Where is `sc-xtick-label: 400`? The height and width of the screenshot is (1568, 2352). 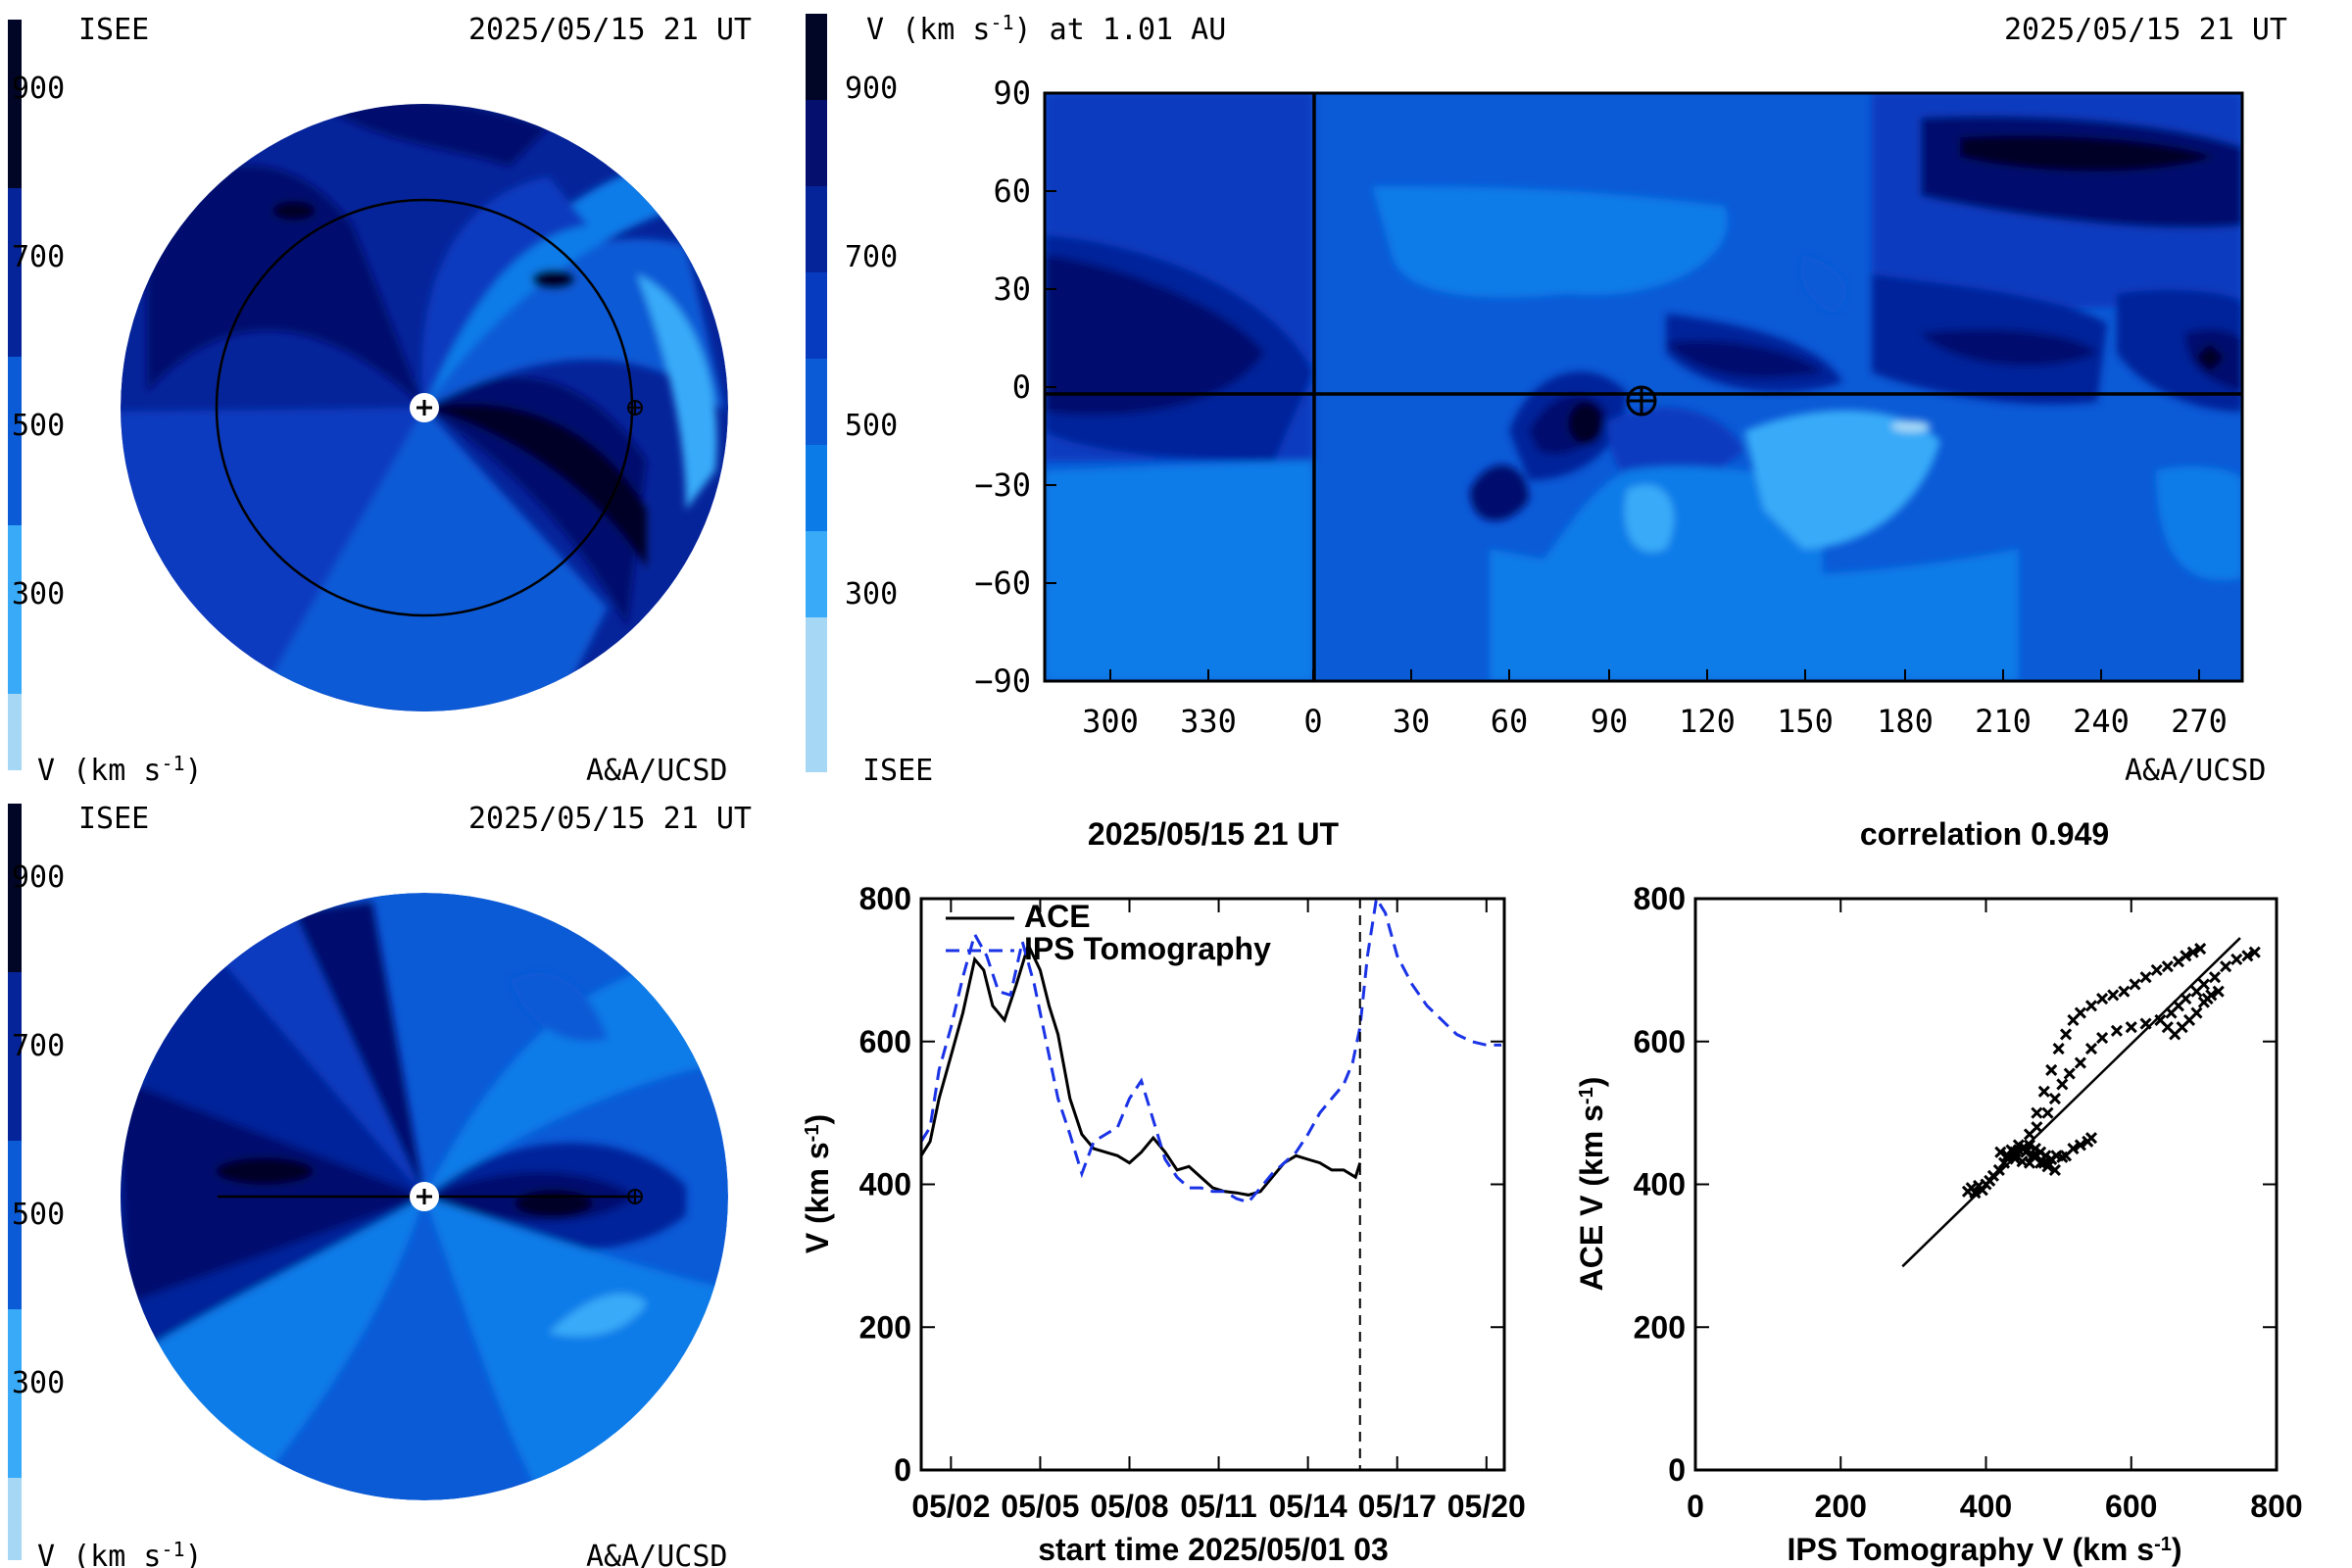 sc-xtick-label: 400 is located at coordinates (1986, 1506).